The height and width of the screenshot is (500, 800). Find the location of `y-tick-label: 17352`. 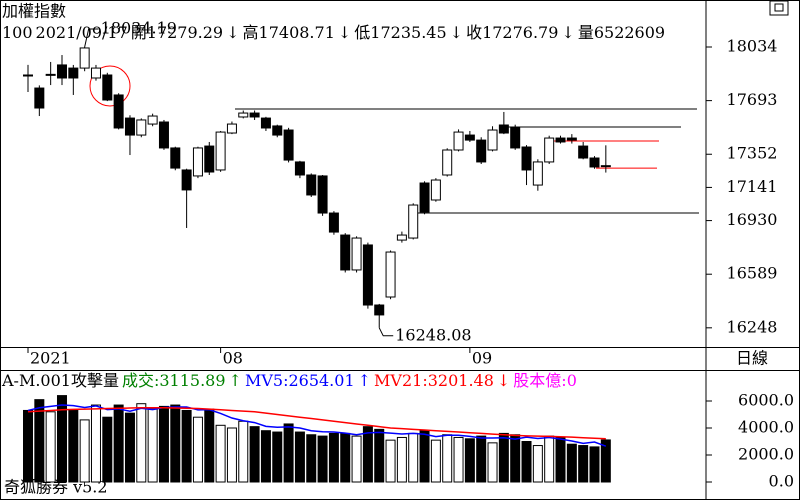

y-tick-label: 17352 is located at coordinates (752, 153).